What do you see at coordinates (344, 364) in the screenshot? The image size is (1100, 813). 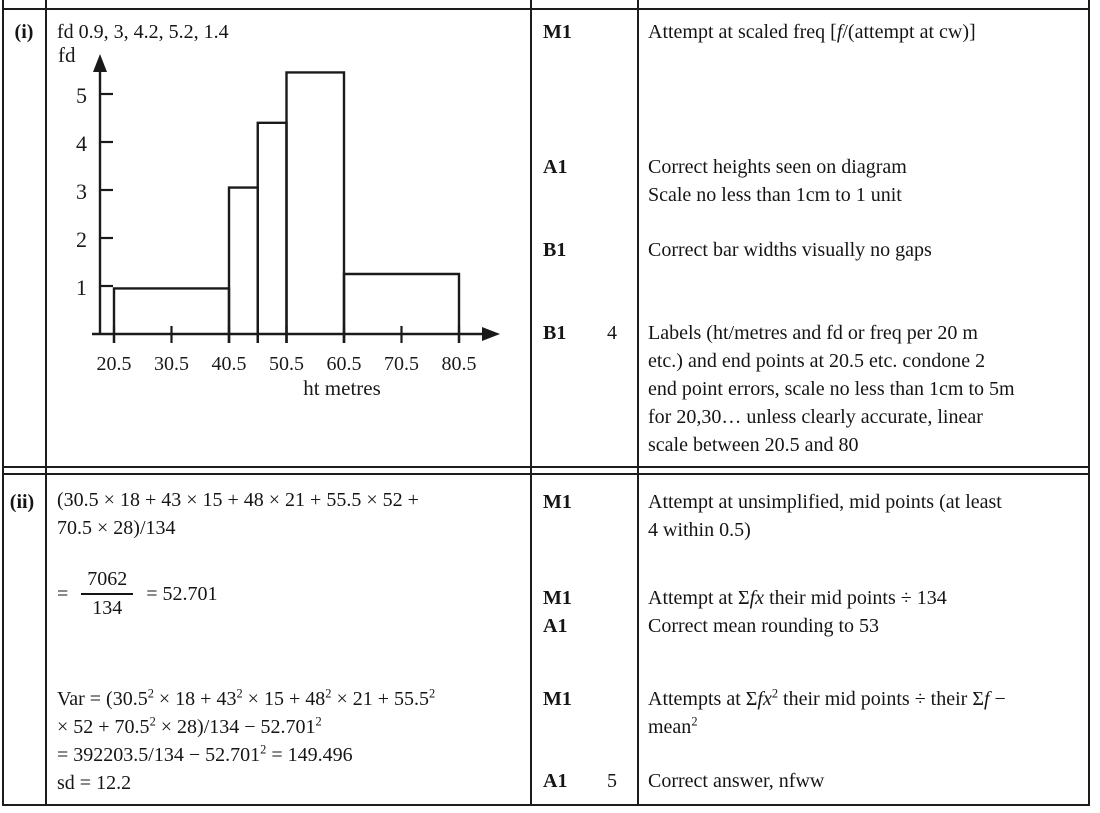 I see `x-tick-label: 60.5` at bounding box center [344, 364].